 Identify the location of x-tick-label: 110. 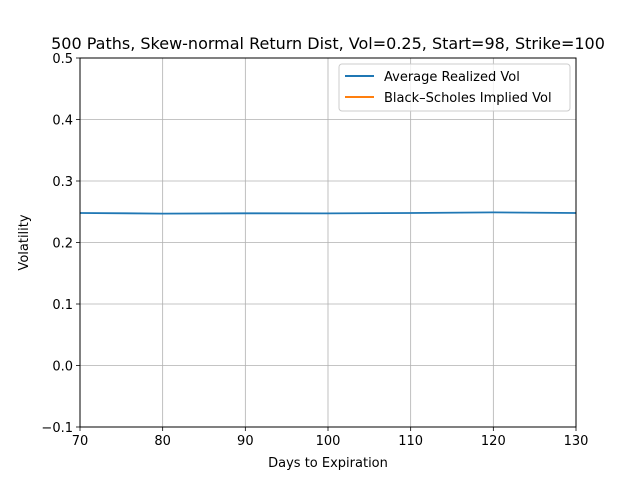
(410, 441).